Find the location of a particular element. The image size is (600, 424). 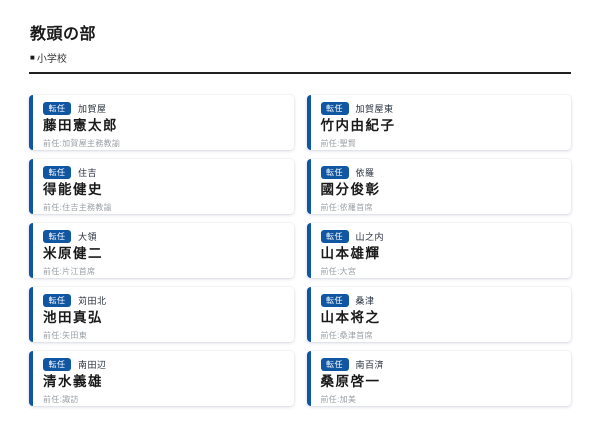

transfer-card: 転任 桑津 山本将之 前任:桑津首席 is located at coordinates (438, 314).